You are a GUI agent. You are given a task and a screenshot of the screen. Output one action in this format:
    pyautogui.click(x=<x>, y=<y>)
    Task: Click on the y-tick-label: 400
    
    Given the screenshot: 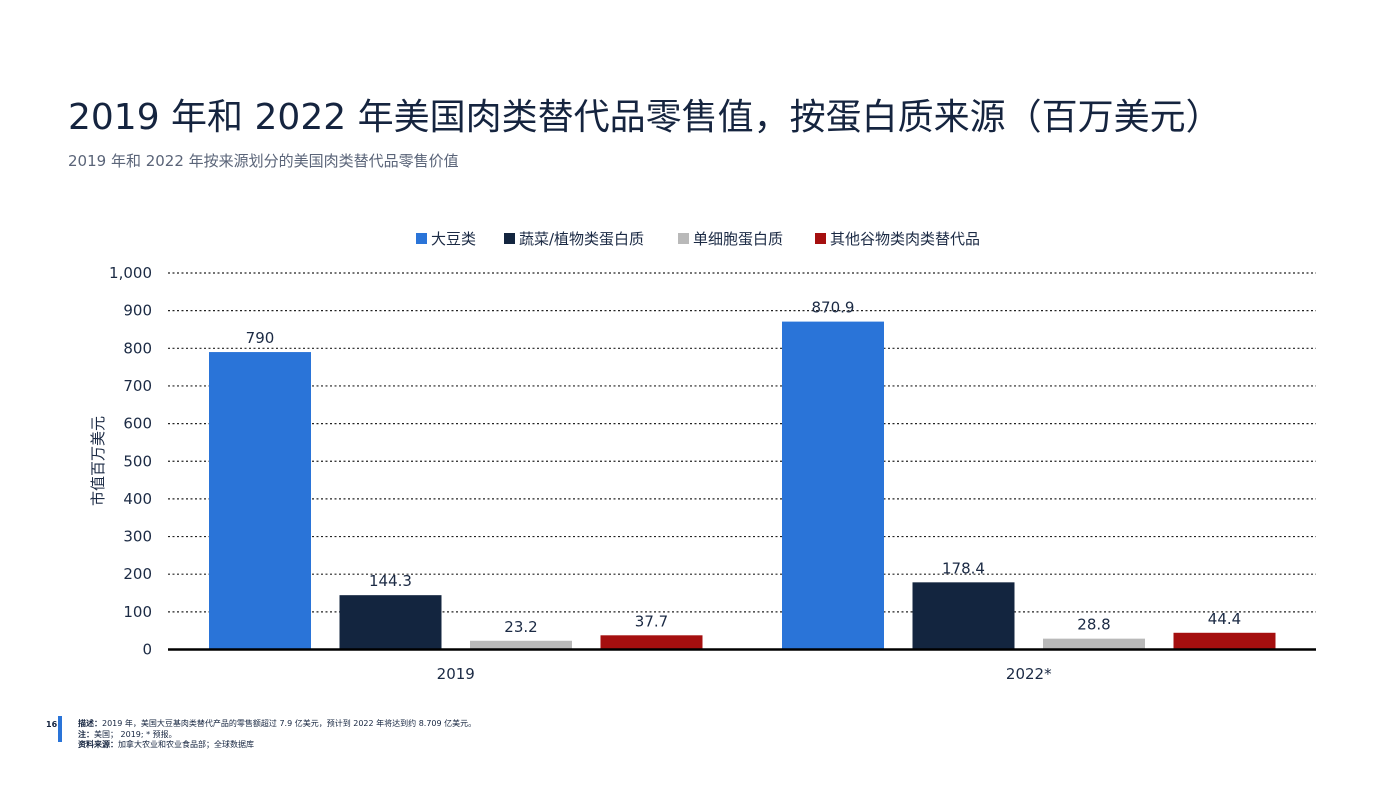 What is the action you would take?
    pyautogui.click(x=137, y=499)
    